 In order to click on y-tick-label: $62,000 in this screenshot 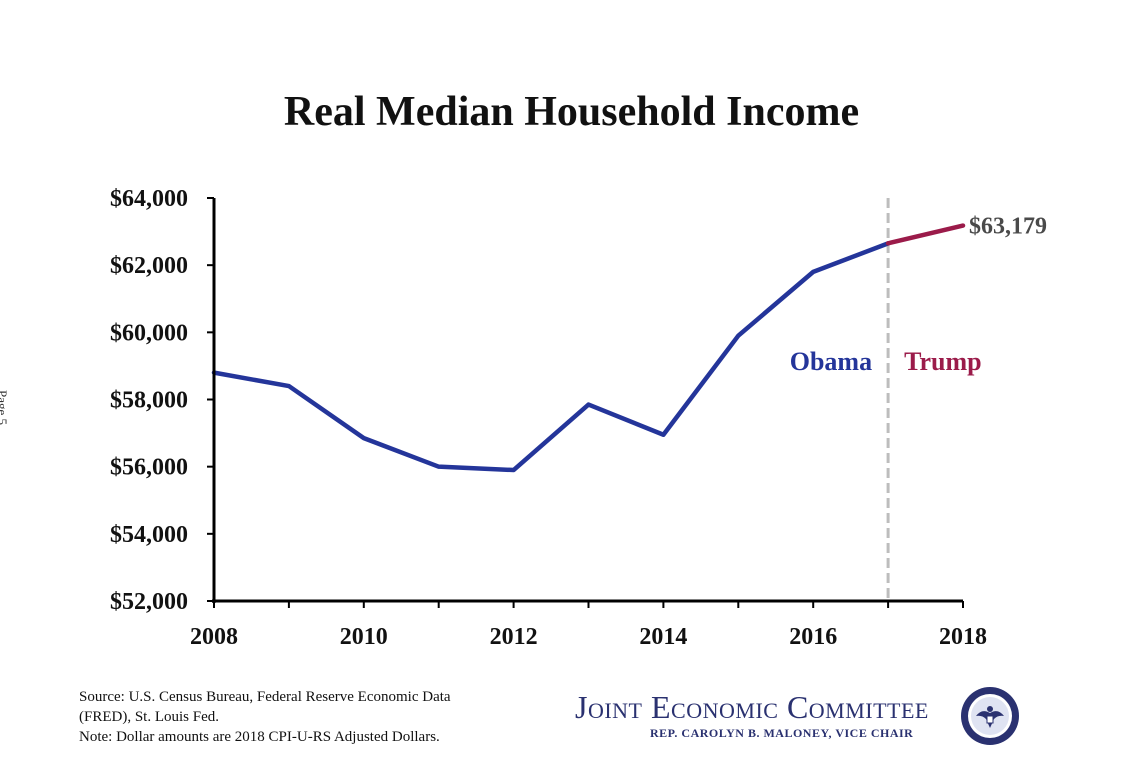, I will do `click(149, 266)`.